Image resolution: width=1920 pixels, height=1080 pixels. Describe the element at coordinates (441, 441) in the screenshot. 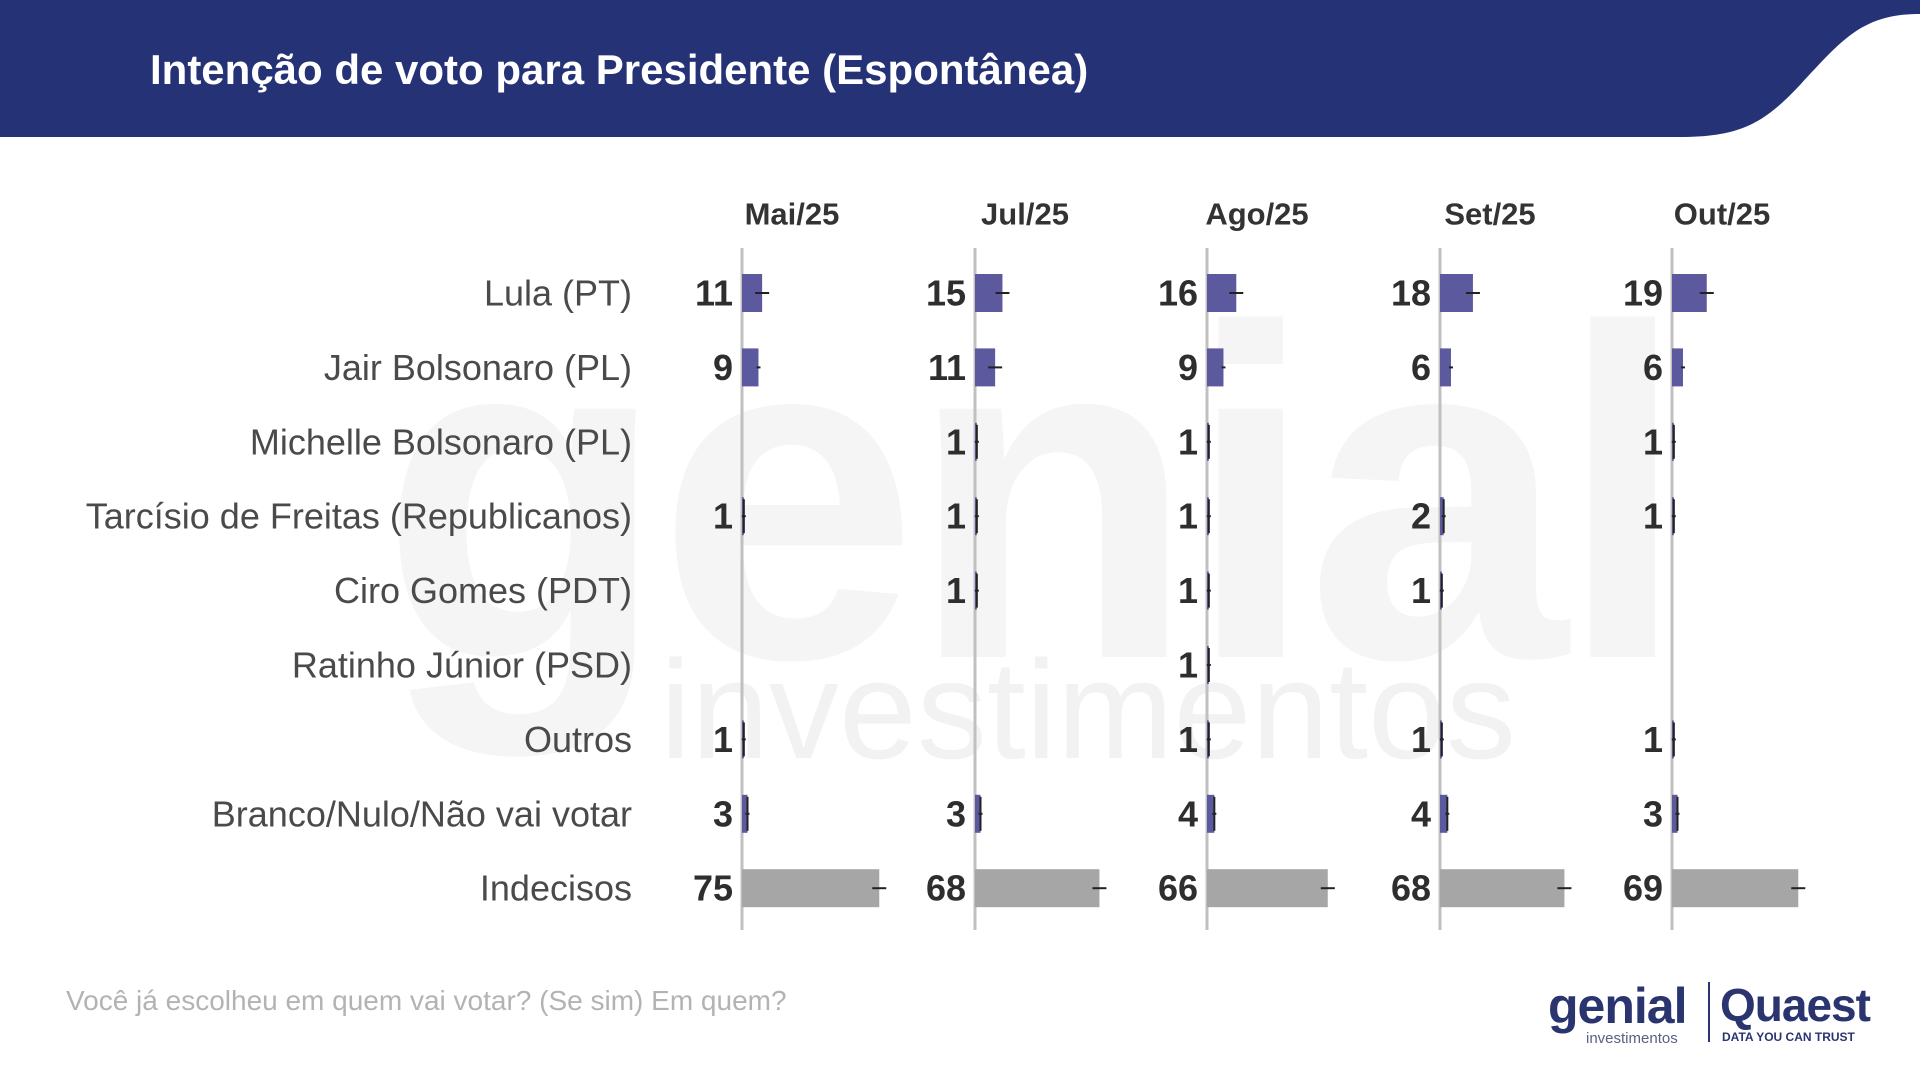

I see `category-label: Michelle Bolsonaro (PL)` at that location.